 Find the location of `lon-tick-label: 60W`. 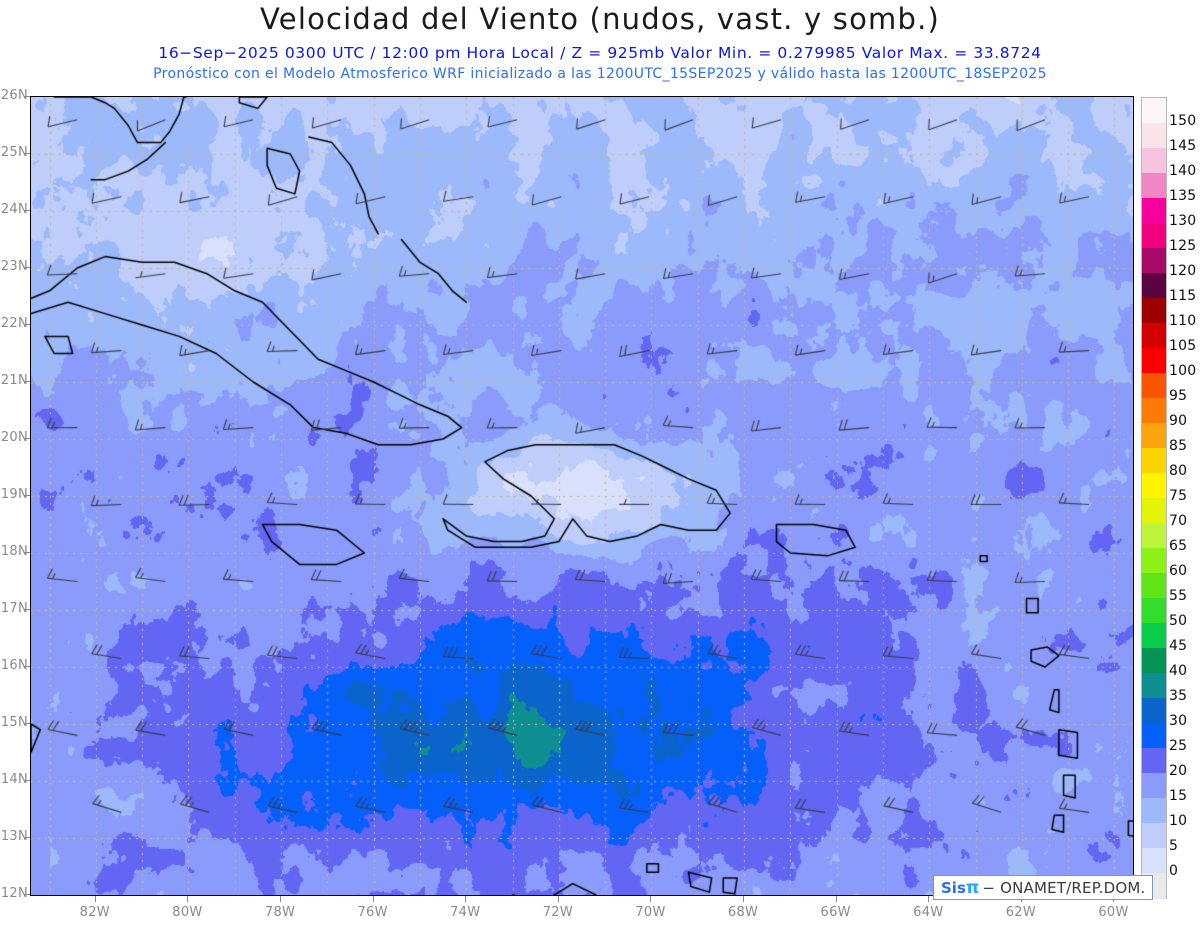

lon-tick-label: 60W is located at coordinates (1113, 912).